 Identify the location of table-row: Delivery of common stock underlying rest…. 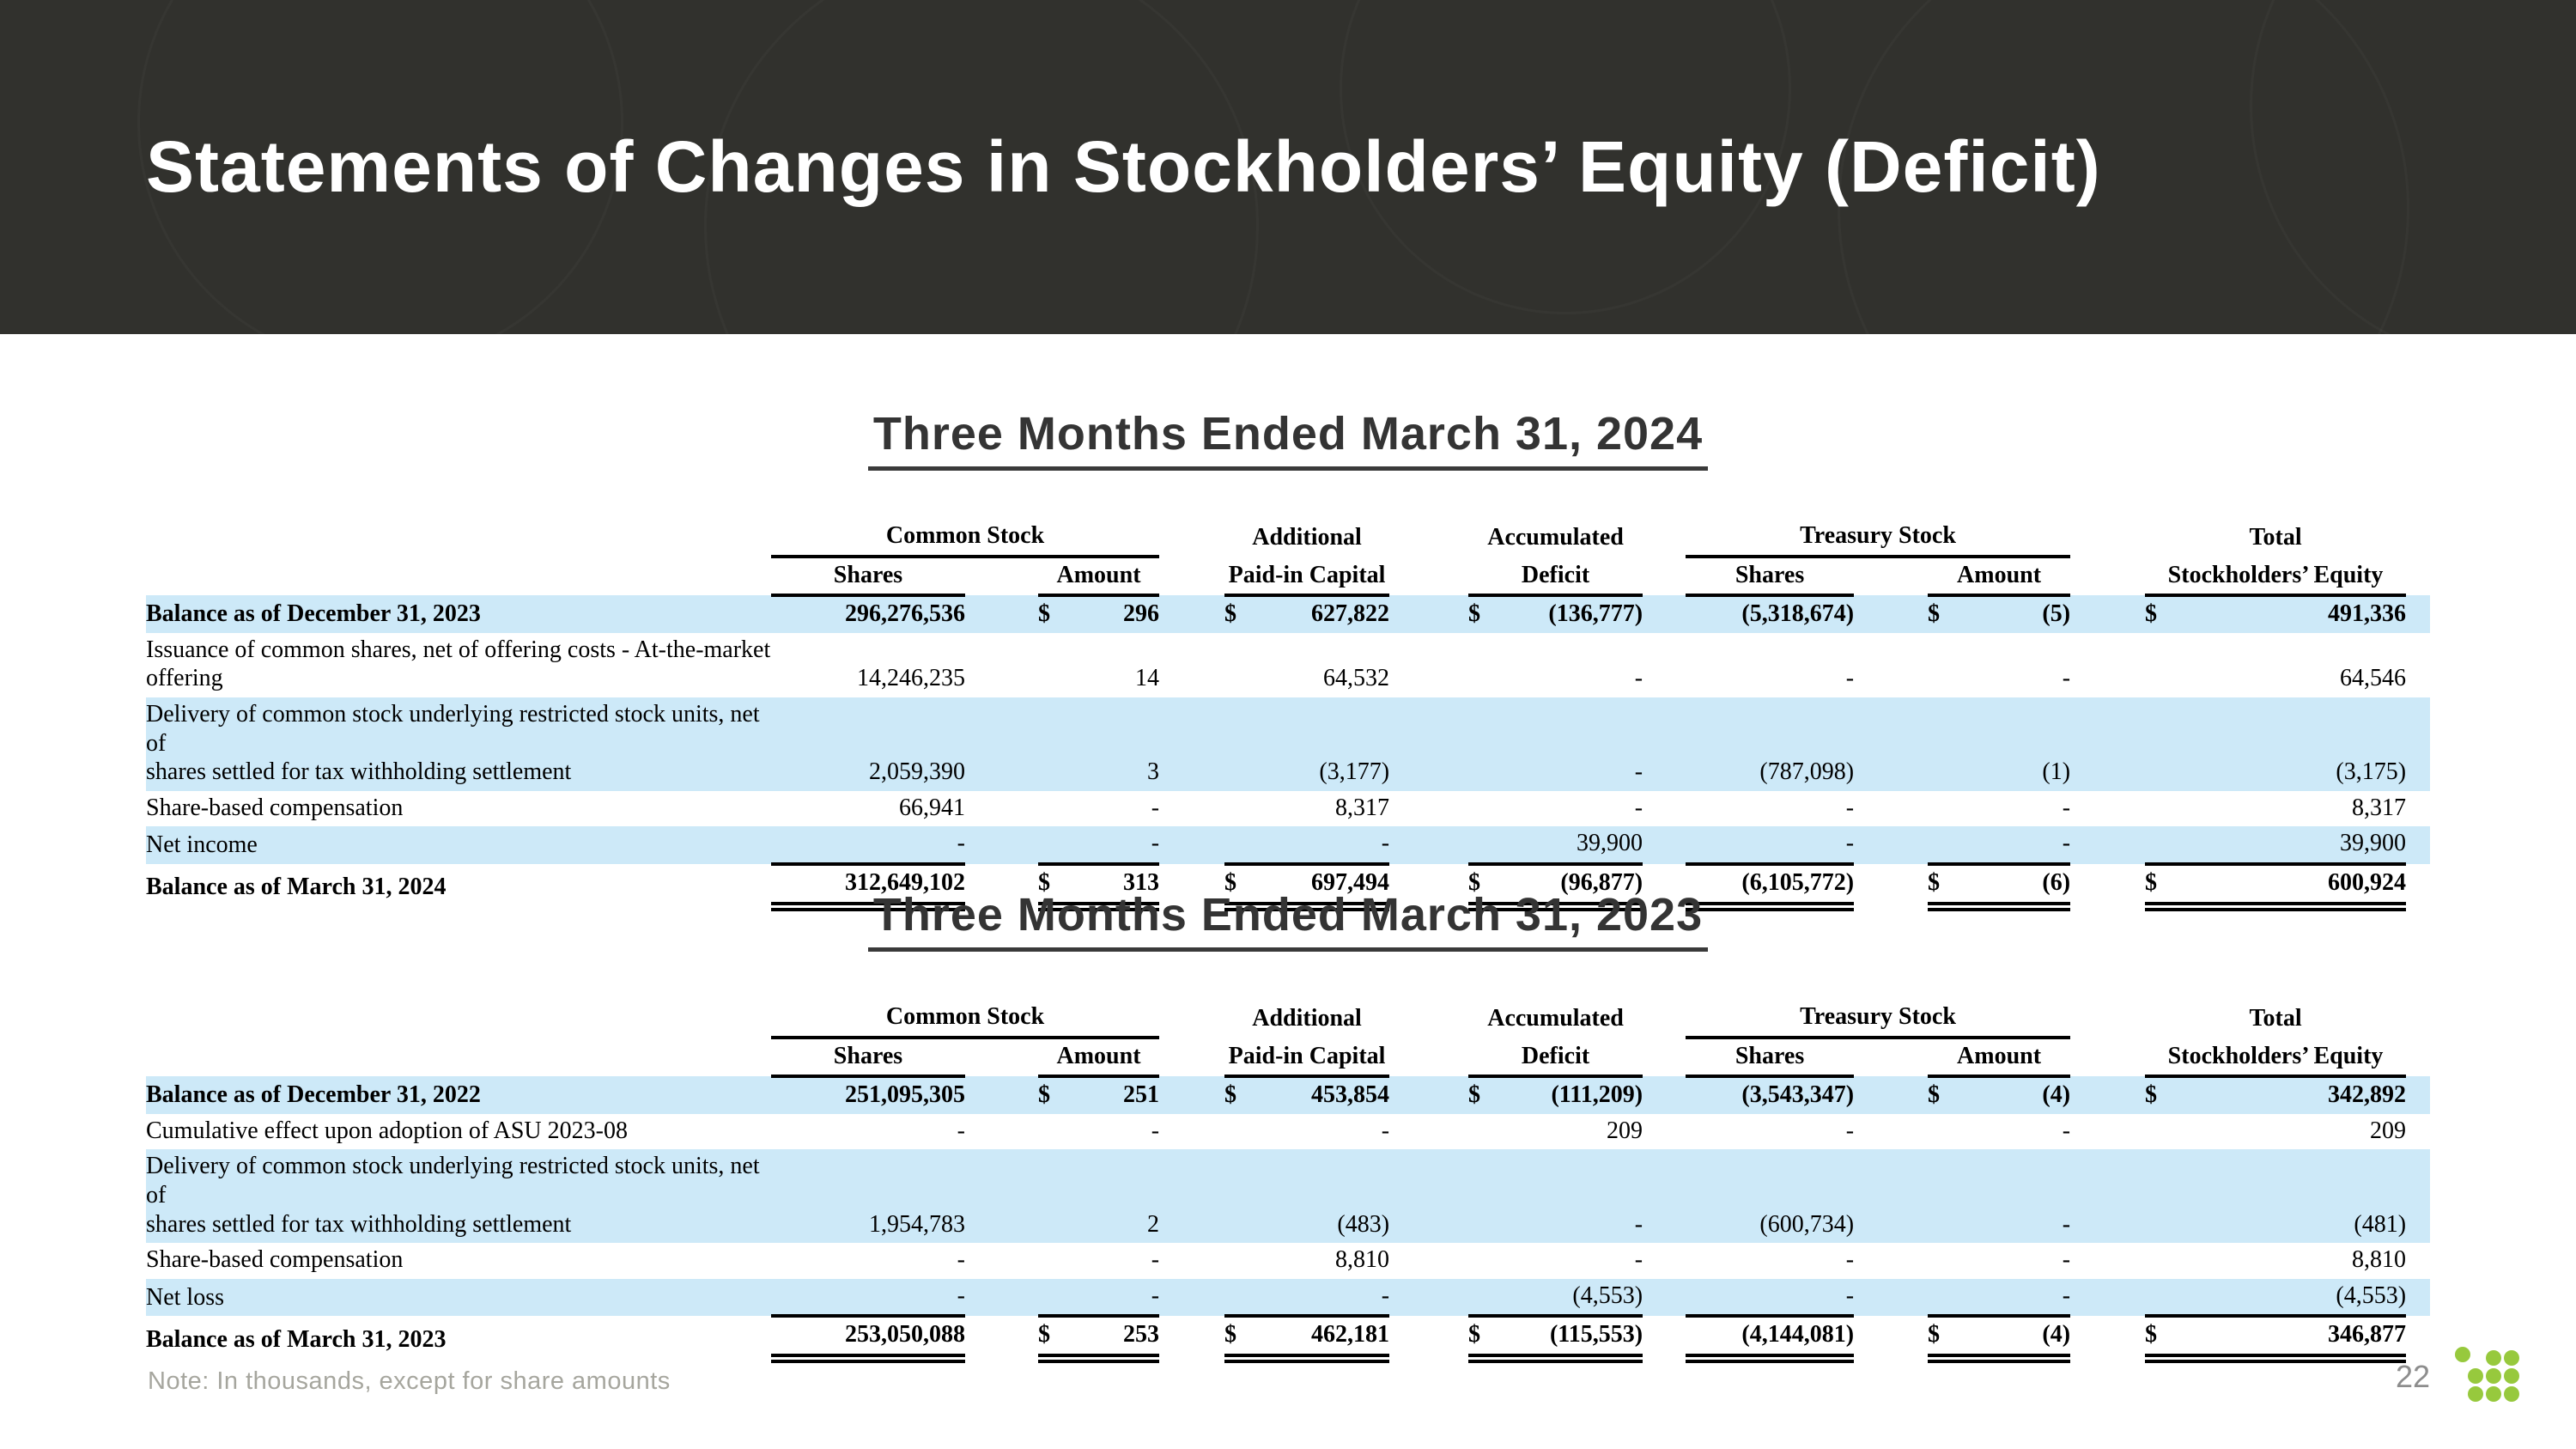
(1288, 744).